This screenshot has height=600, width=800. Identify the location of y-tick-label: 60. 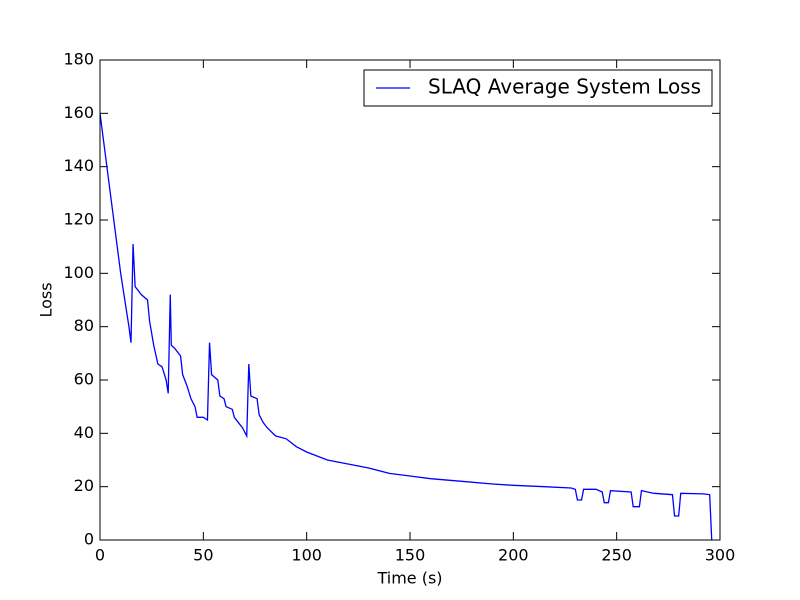
(84, 379).